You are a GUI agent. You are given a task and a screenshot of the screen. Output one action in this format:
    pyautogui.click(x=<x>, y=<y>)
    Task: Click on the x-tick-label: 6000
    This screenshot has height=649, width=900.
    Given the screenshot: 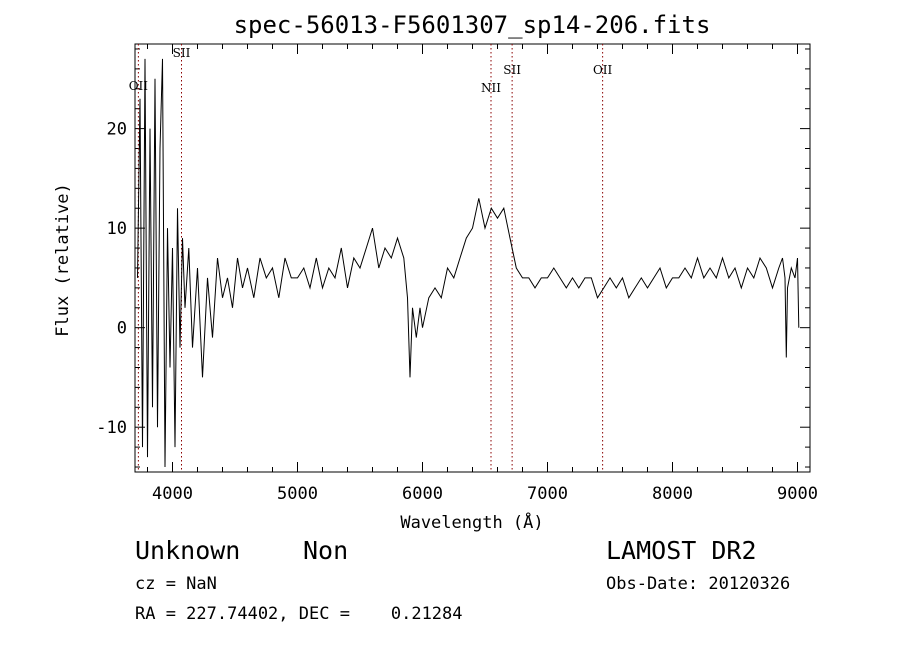 What is the action you would take?
    pyautogui.click(x=422, y=494)
    